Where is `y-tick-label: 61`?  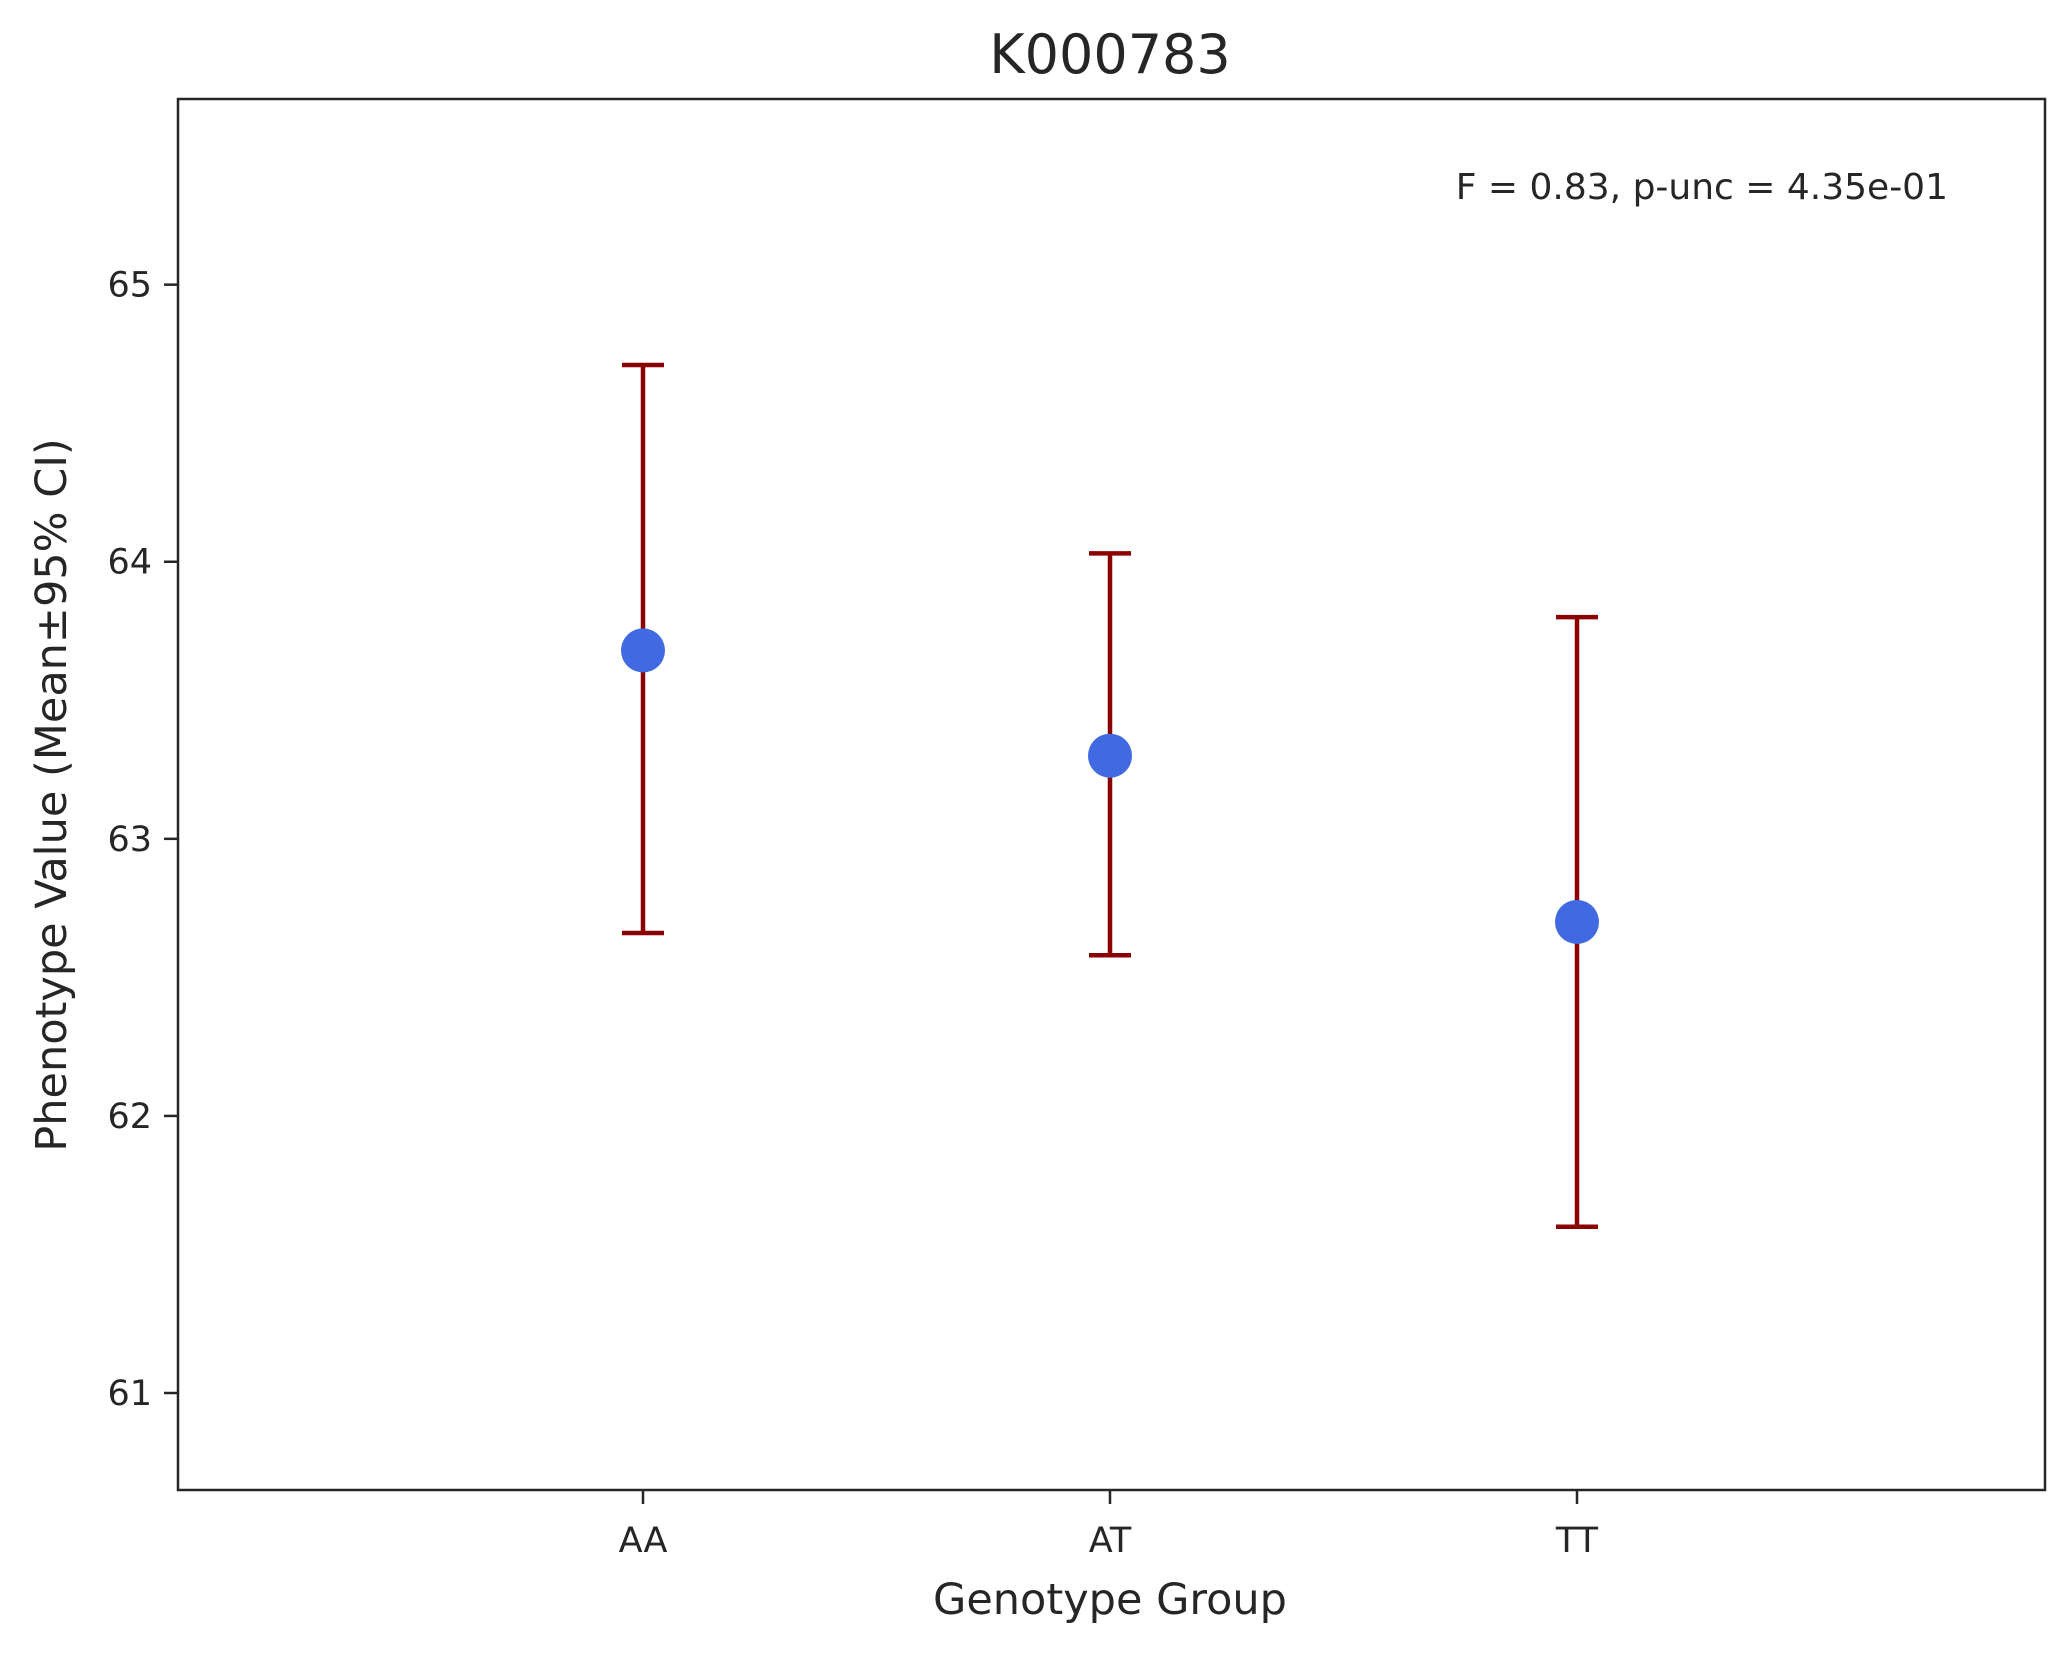
y-tick-label: 61 is located at coordinates (129, 1394).